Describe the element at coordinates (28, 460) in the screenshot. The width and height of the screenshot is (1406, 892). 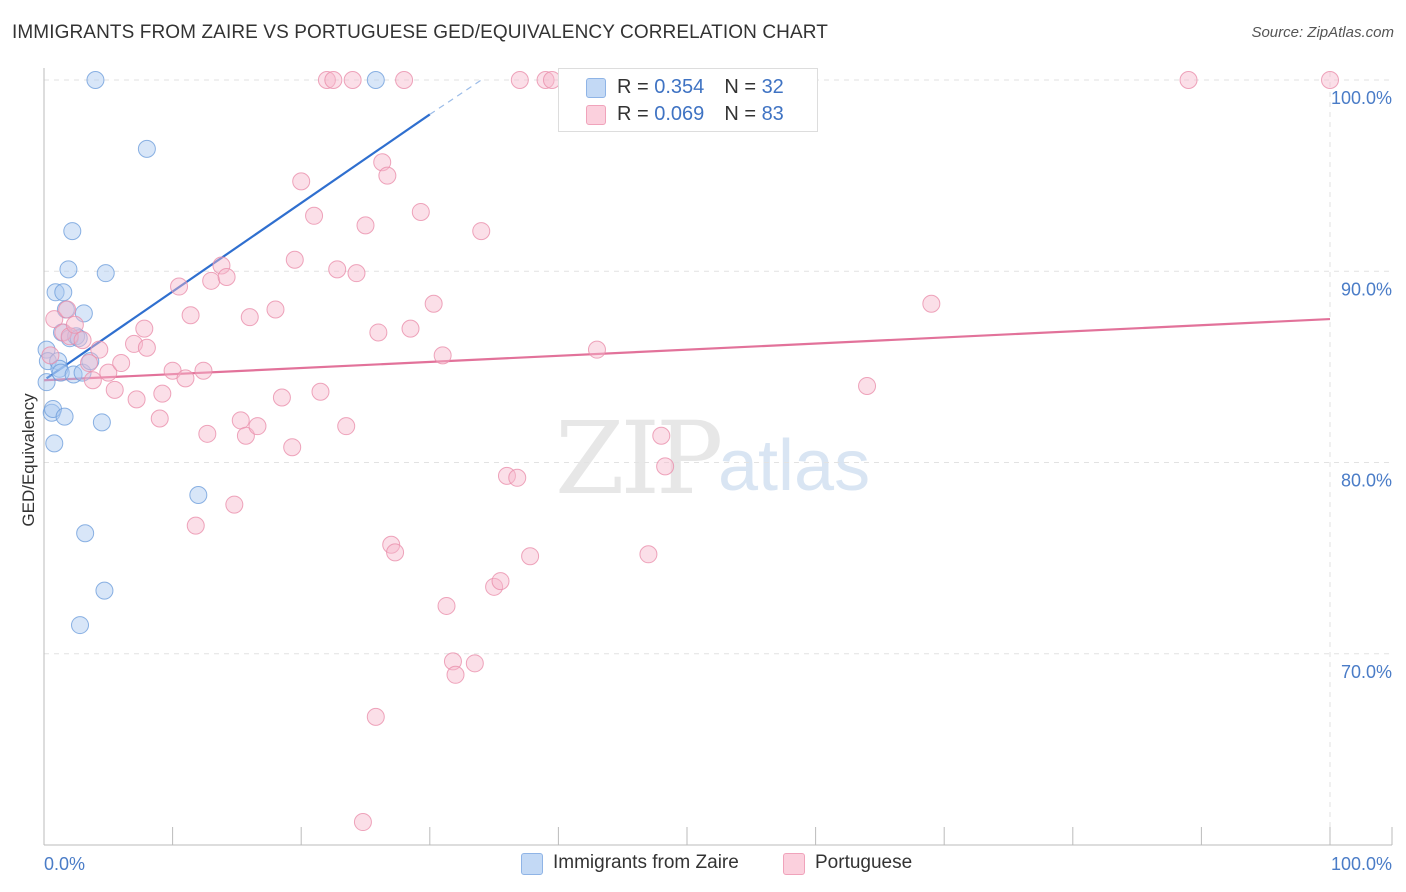
I see `y-axis-label: GED/Equivalency` at that location.